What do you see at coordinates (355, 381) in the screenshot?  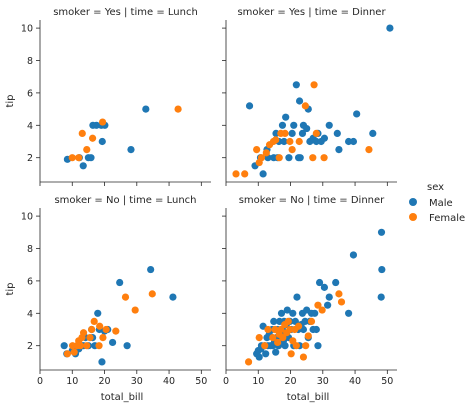 I see `x-tick-label: 40` at bounding box center [355, 381].